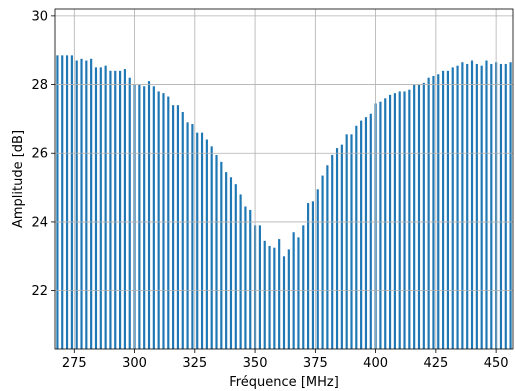 This screenshot has width=515, height=391. I want to click on x-axis-label: Fréquence [MHz], so click(284, 382).